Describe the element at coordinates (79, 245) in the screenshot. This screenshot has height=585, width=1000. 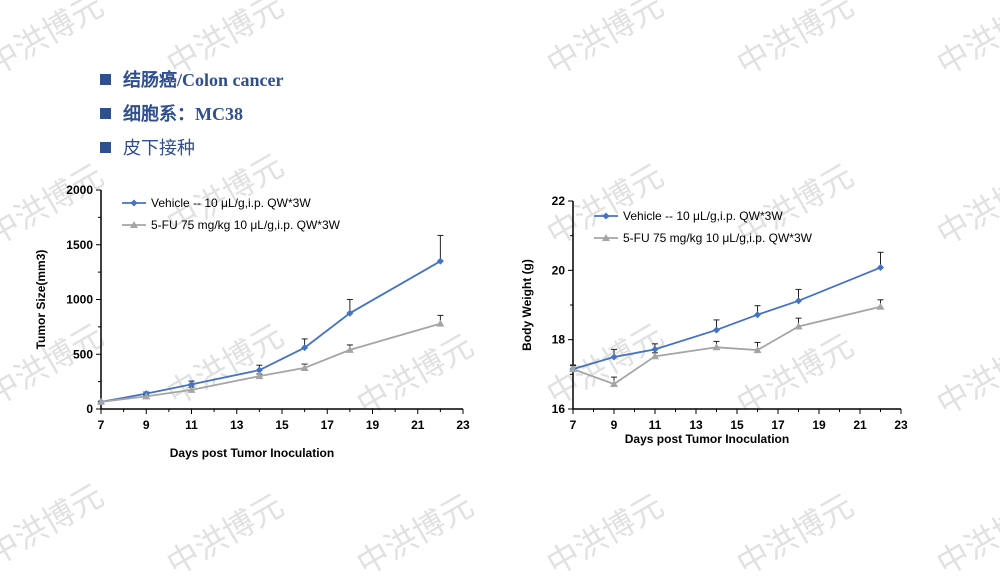
I see `y-tick-label: 1500` at that location.